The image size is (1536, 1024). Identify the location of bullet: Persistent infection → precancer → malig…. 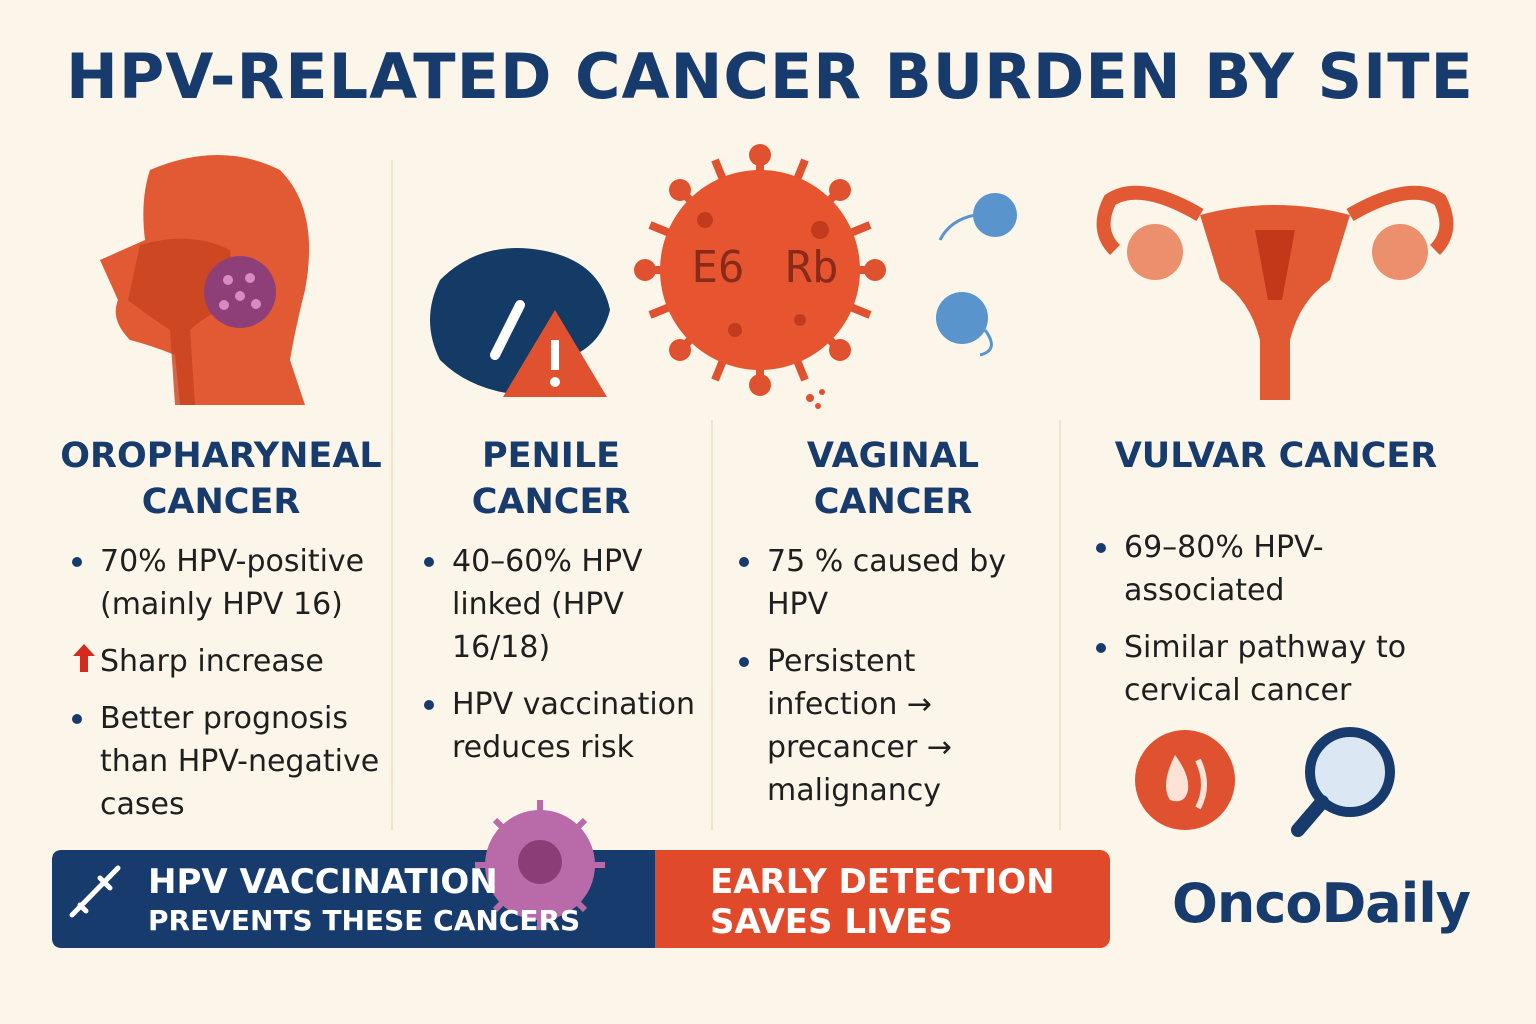
(880, 726).